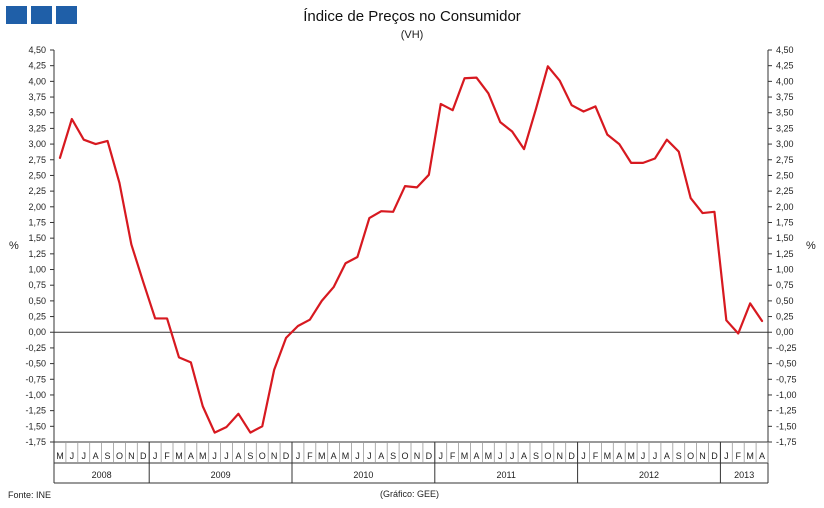 Image resolution: width=824 pixels, height=508 pixels. Describe the element at coordinates (37, 301) in the screenshot. I see `y-tick-label-left: 0,50` at that location.